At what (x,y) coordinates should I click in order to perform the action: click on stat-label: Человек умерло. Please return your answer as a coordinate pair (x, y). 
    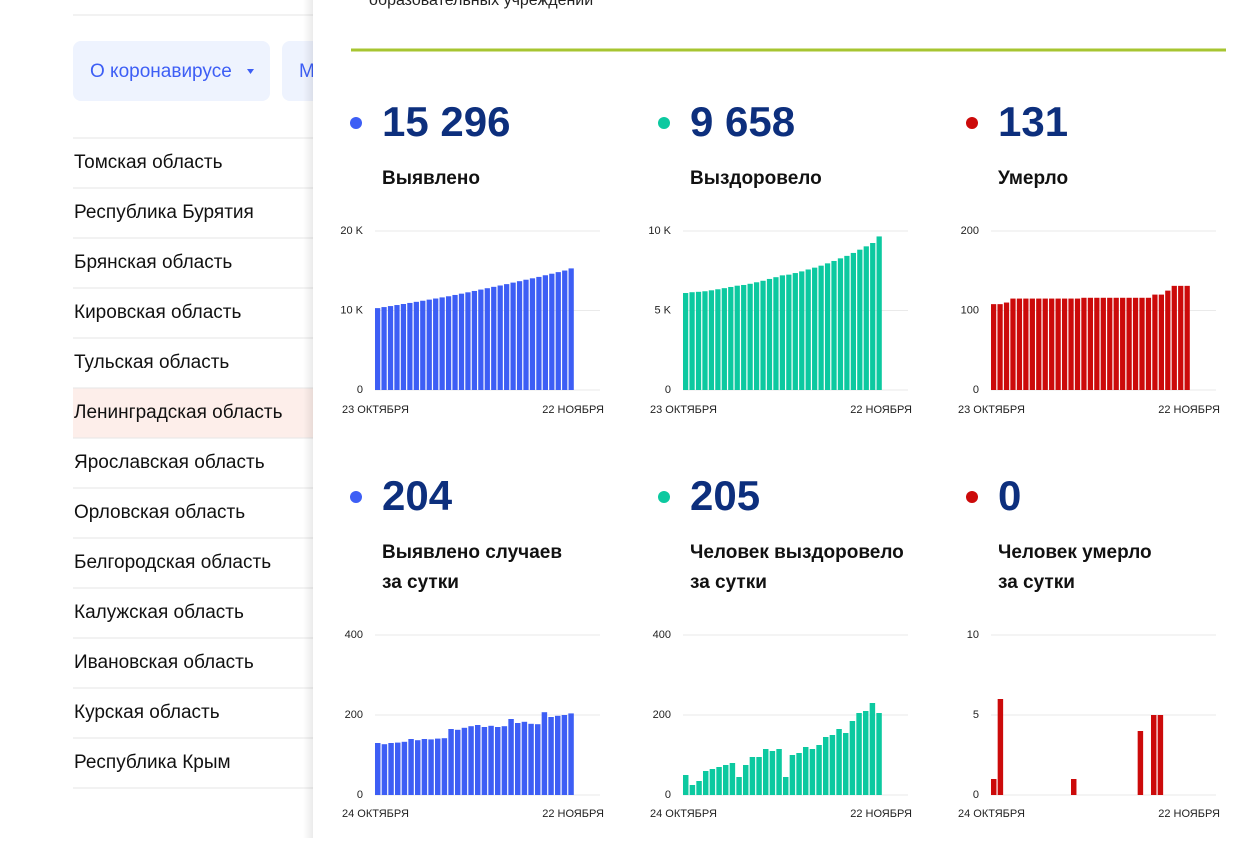
    Looking at the image, I should click on (1075, 552).